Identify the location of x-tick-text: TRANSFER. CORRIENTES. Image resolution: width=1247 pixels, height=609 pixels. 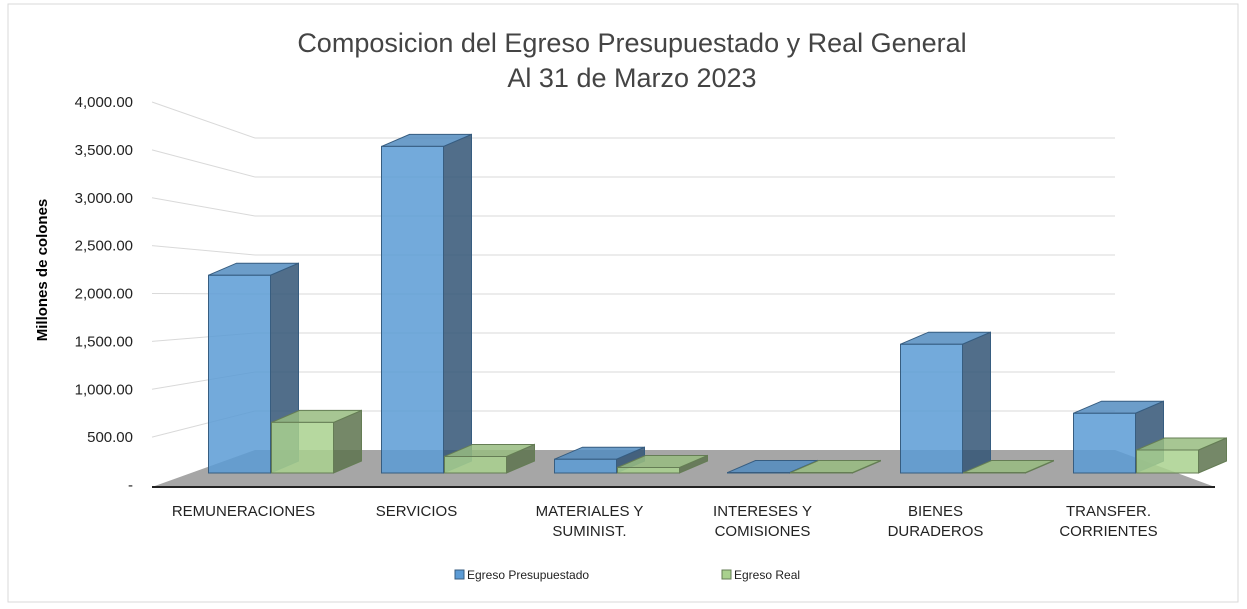
(1108, 521).